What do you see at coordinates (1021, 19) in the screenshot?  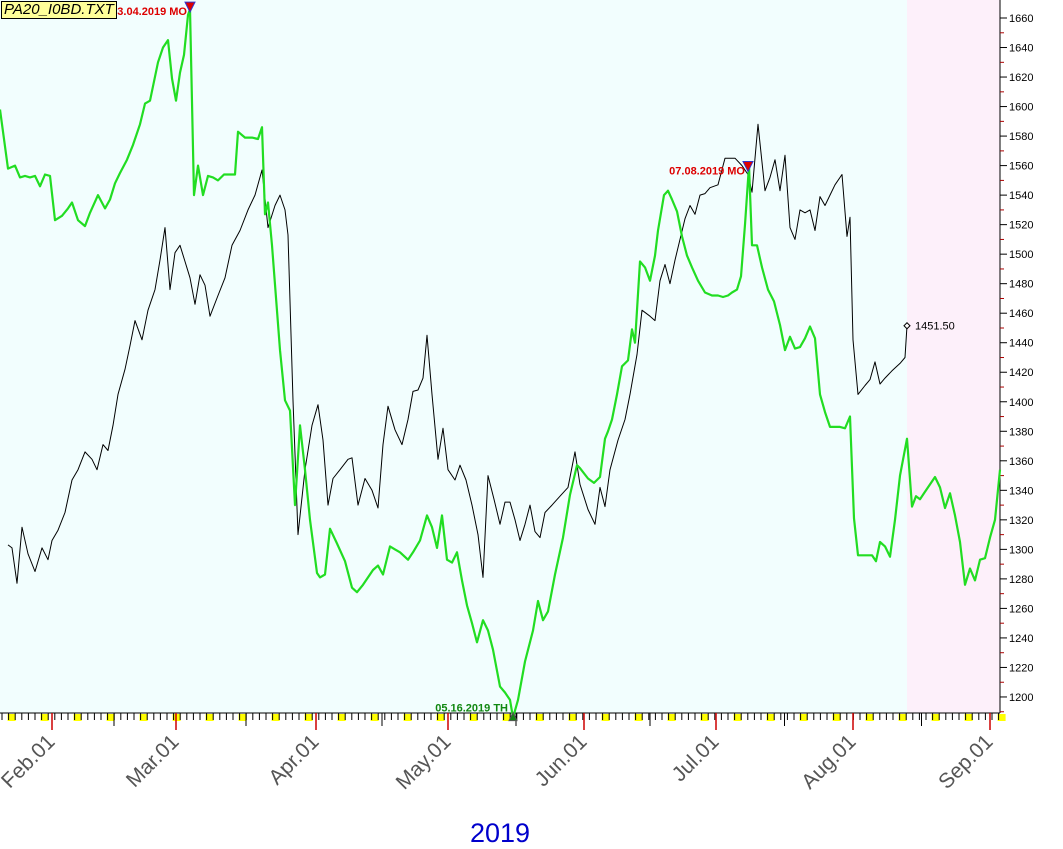 I see `y-tick-label: 1660` at bounding box center [1021, 19].